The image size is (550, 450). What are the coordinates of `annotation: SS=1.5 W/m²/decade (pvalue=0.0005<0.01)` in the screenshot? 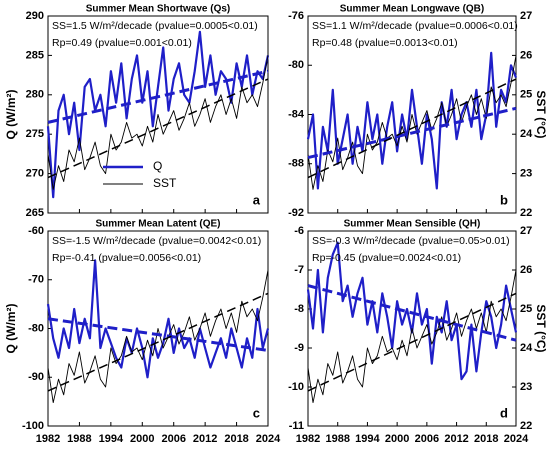 It's located at (155, 26).